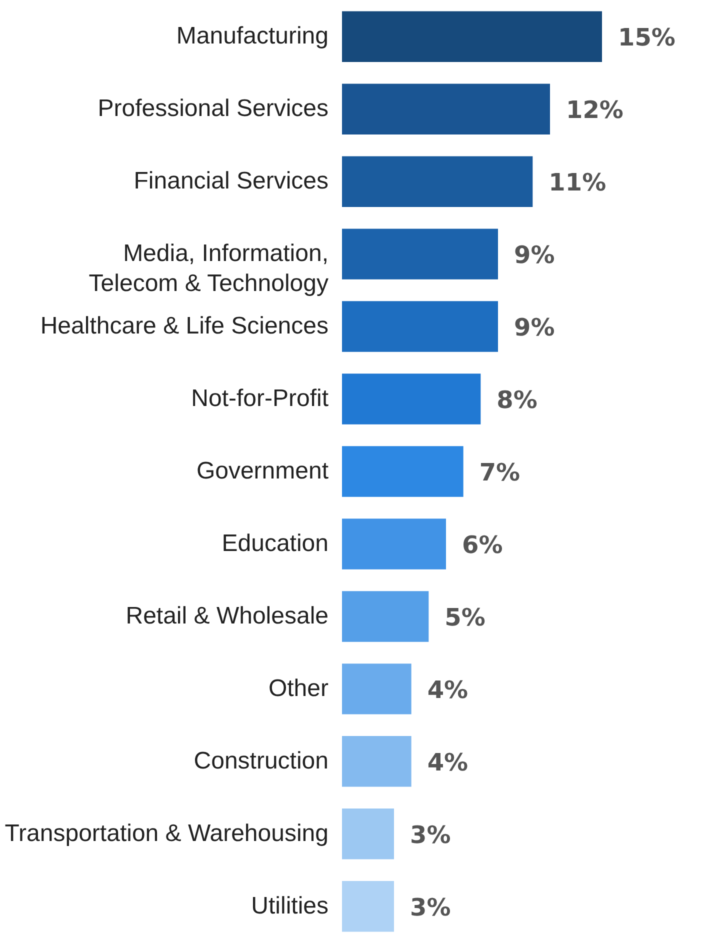  What do you see at coordinates (517, 400) in the screenshot?
I see `data-label: 8%` at bounding box center [517, 400].